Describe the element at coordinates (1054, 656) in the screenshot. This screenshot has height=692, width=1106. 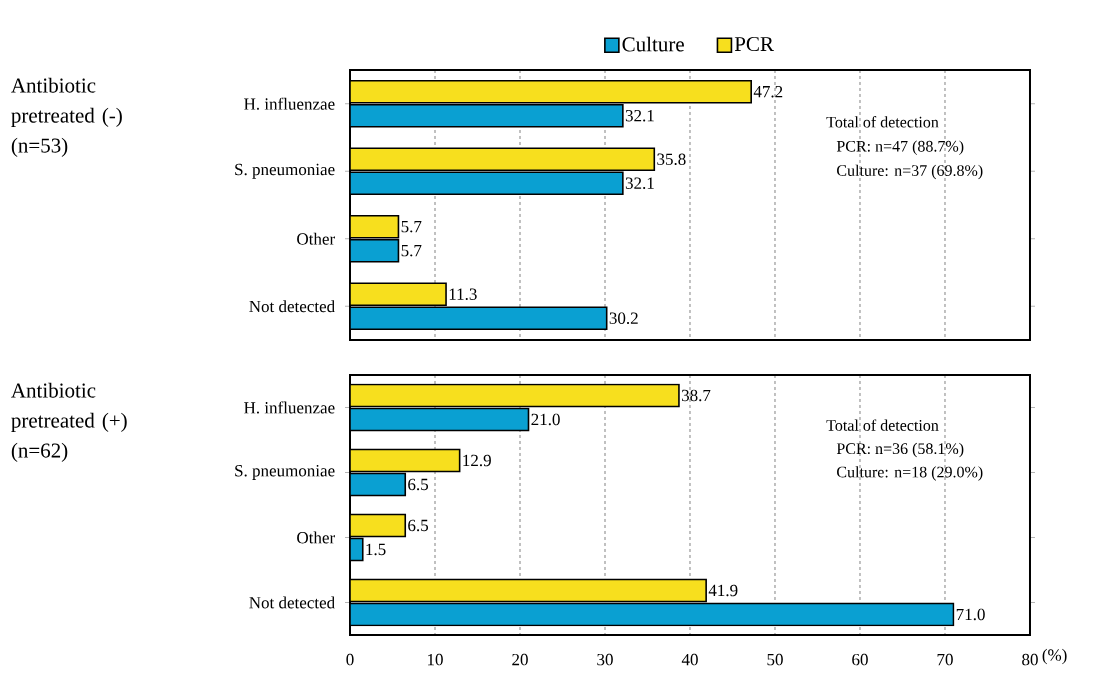
I see `x-axis-title: (%)` at that location.